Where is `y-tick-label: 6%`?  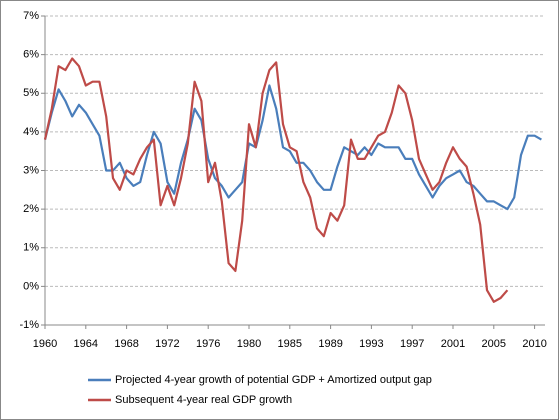 y-tick-label: 6% is located at coordinates (31, 55).